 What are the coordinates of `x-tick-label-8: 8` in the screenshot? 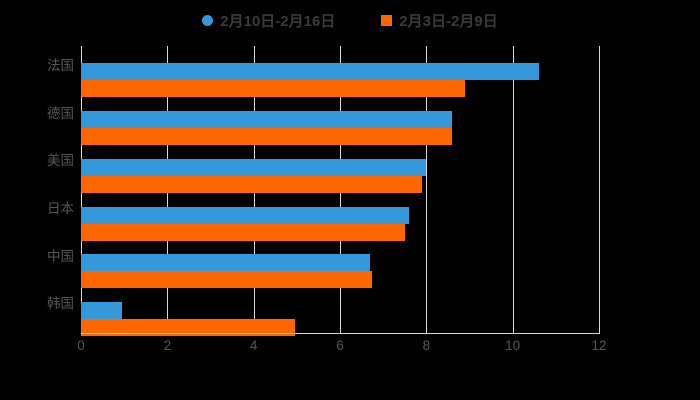 It's located at (426, 345).